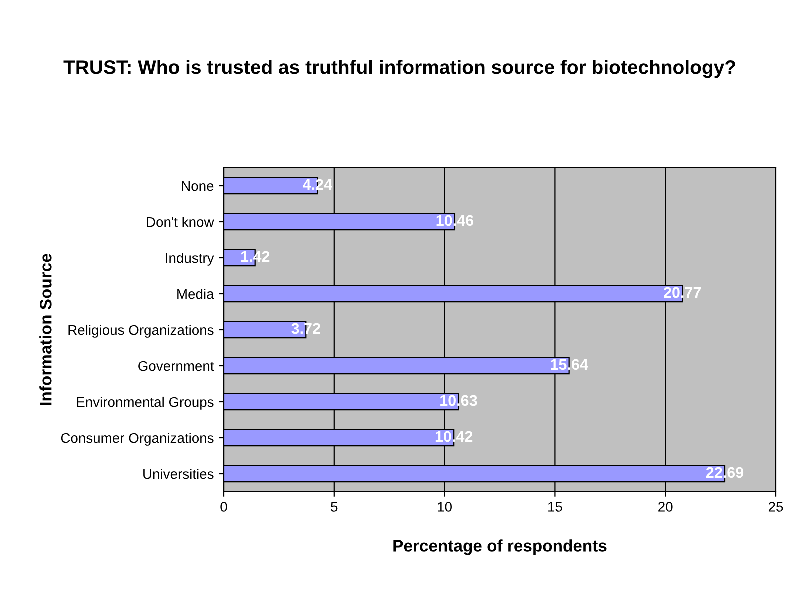 The image size is (800, 600). I want to click on y-tick-label: None, so click(198, 186).